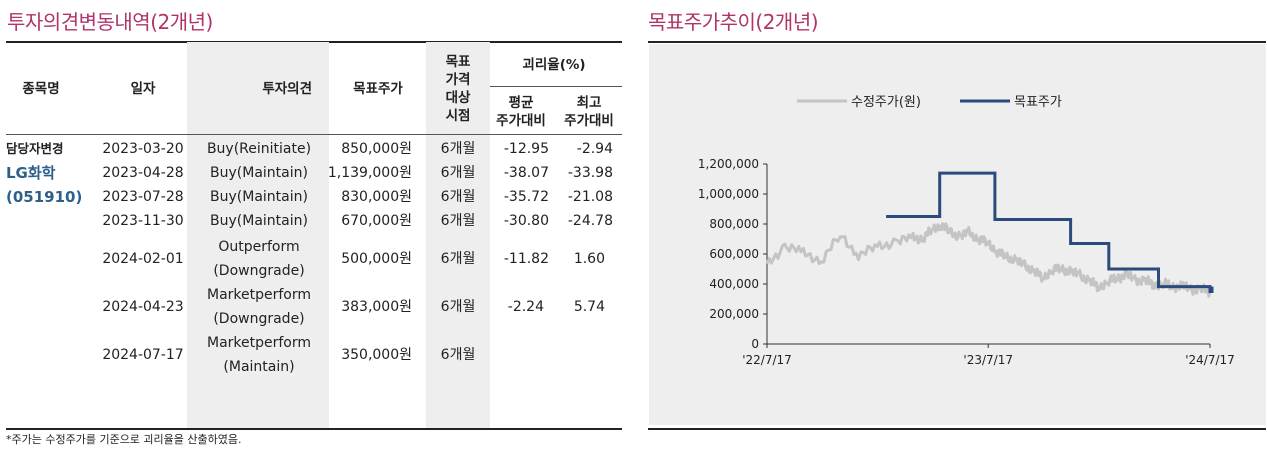 The image size is (1267, 455). I want to click on legend-label-target: 목표주가, so click(1038, 102).